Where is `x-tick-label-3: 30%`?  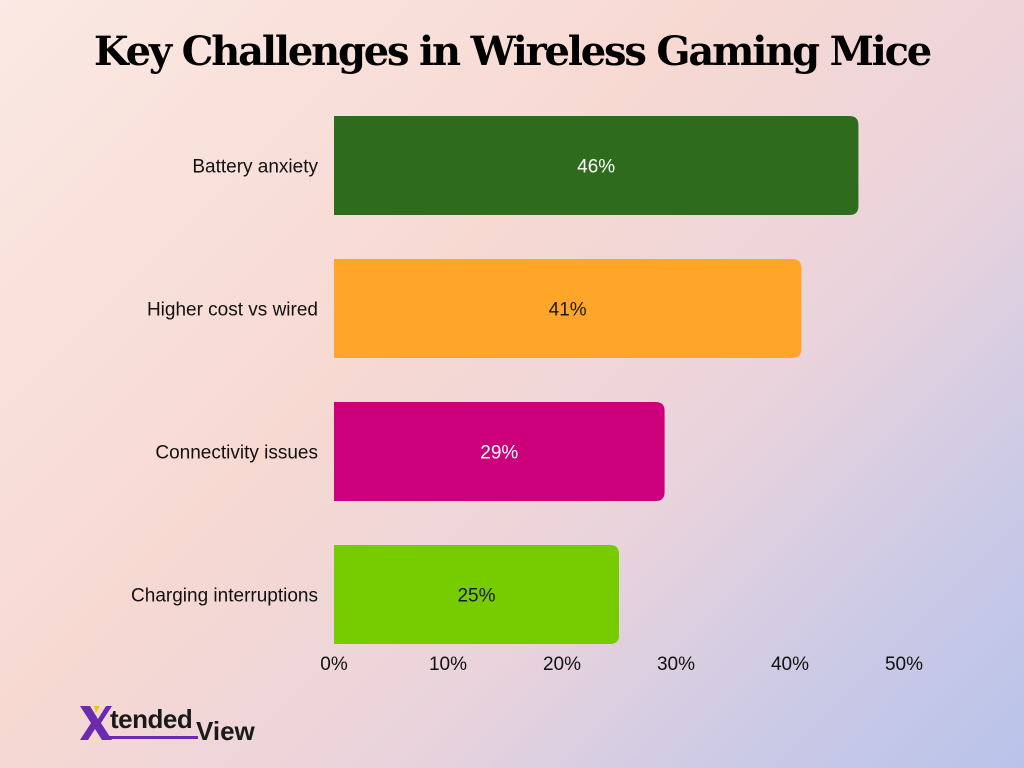 x-tick-label-3: 30% is located at coordinates (676, 664).